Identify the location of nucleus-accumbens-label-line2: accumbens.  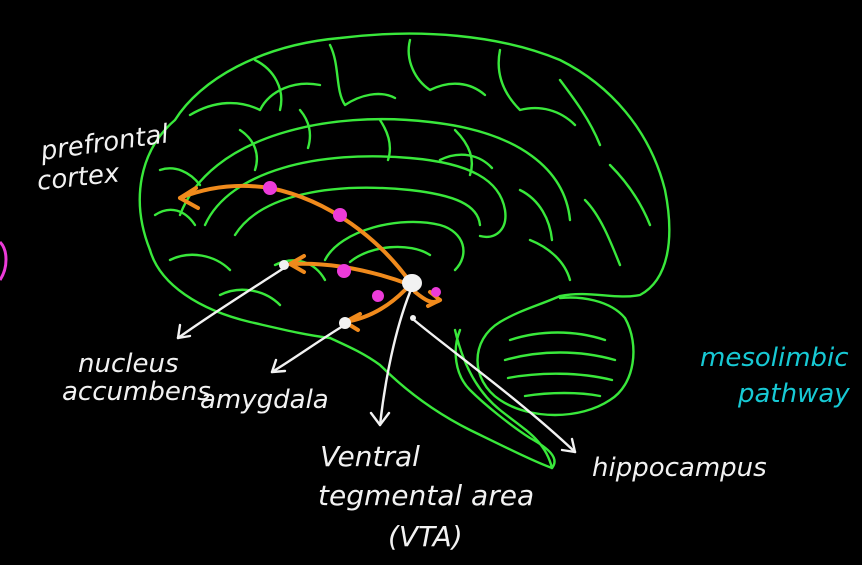
(136, 392).